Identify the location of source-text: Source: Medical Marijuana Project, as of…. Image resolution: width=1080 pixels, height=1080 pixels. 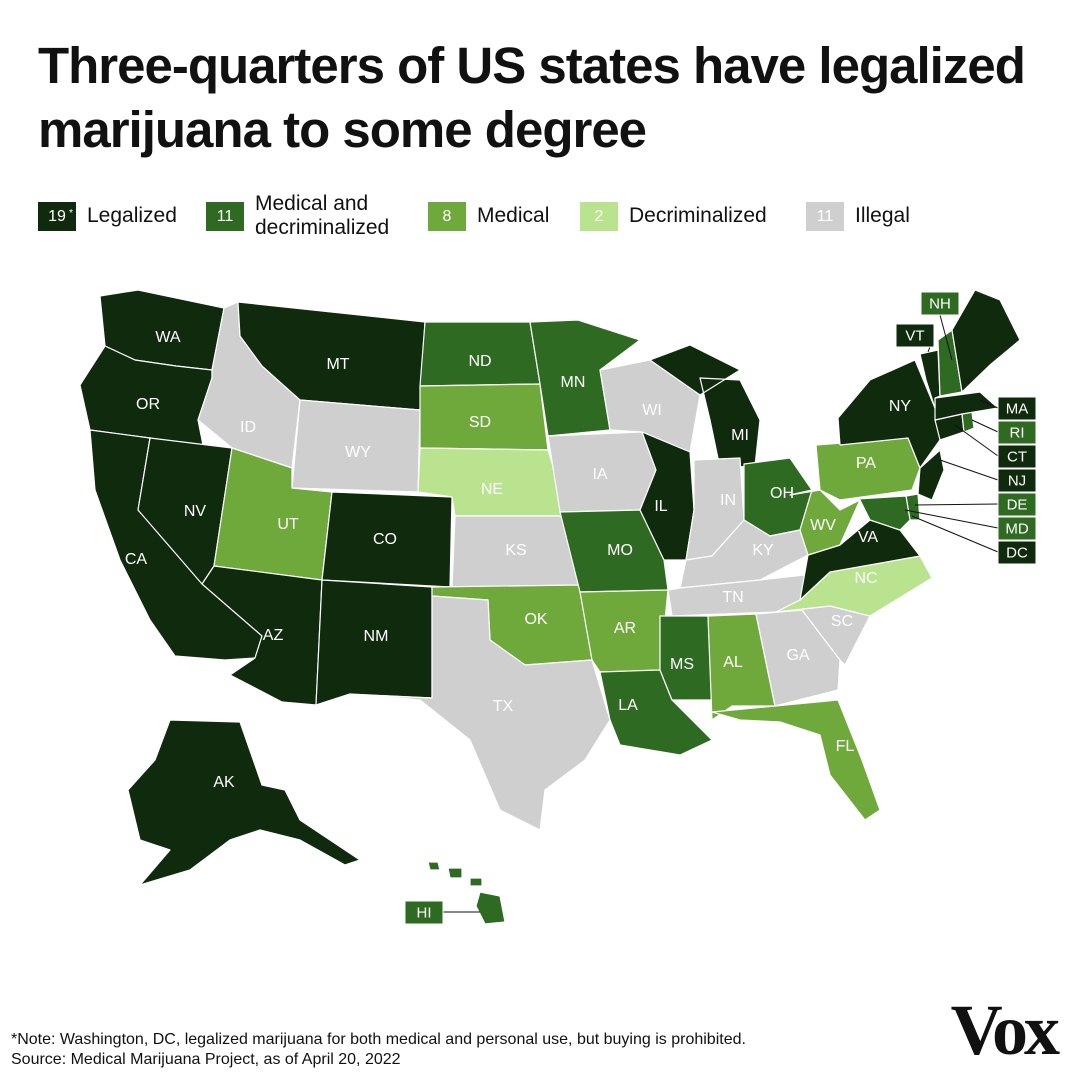
(206, 1059).